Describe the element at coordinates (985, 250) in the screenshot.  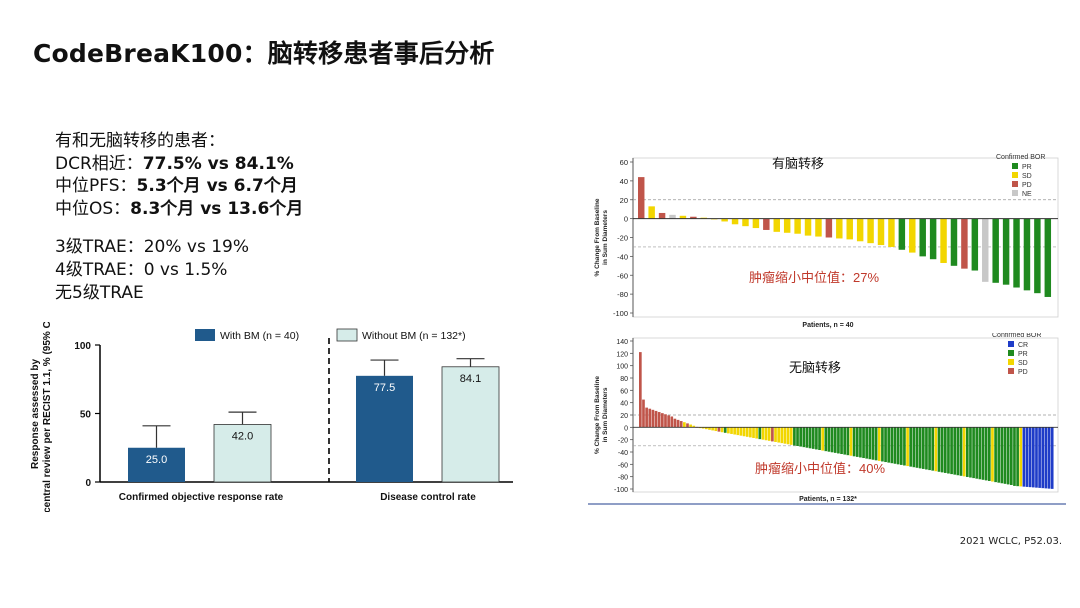
I see `waterfall-bar-NE` at that location.